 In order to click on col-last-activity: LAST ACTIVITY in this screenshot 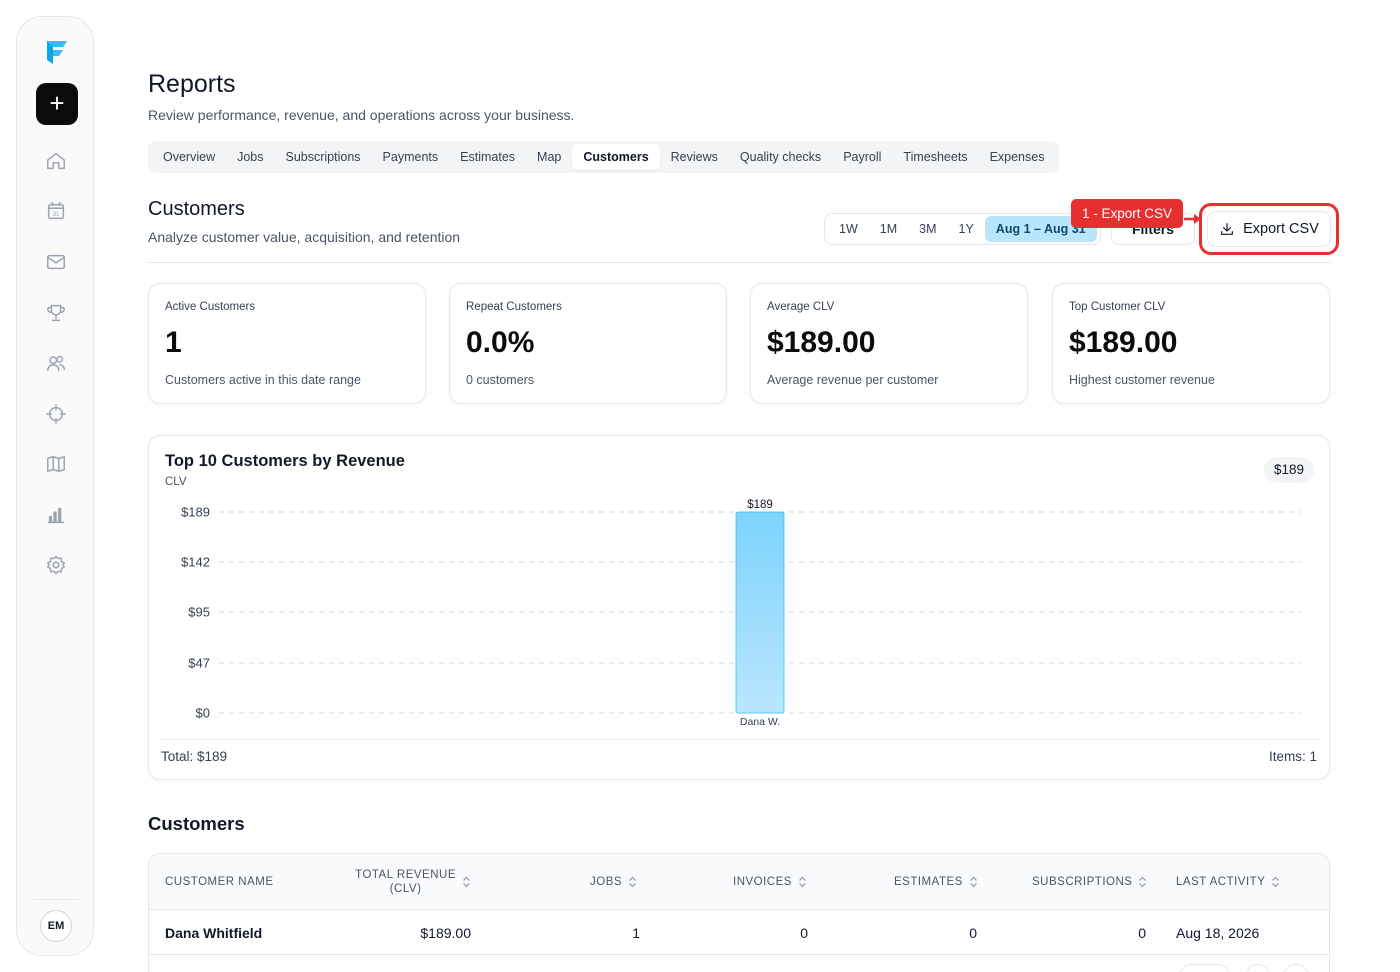, I will do `click(1228, 882)`.